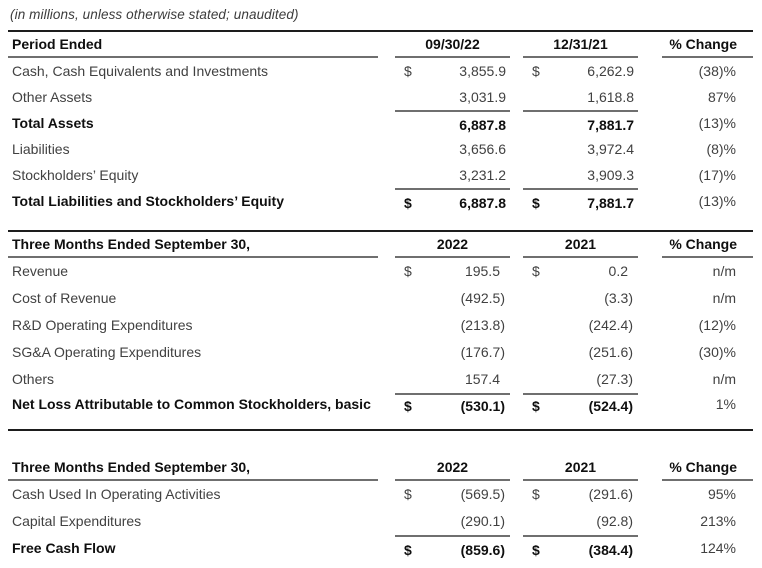 The width and height of the screenshot is (762, 568). I want to click on pct-change-value: n/m, so click(724, 379).